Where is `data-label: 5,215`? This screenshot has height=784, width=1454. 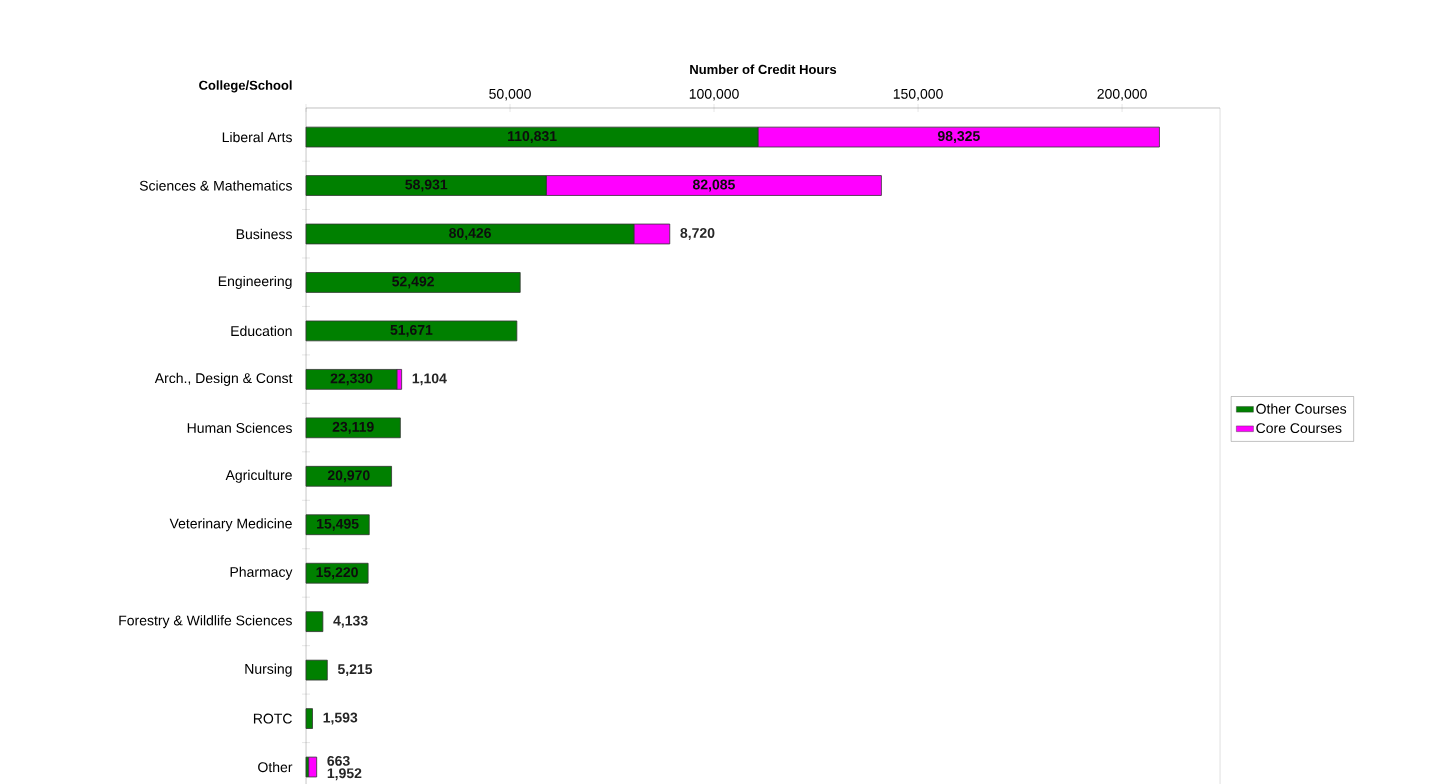
data-label: 5,215 is located at coordinates (355, 670).